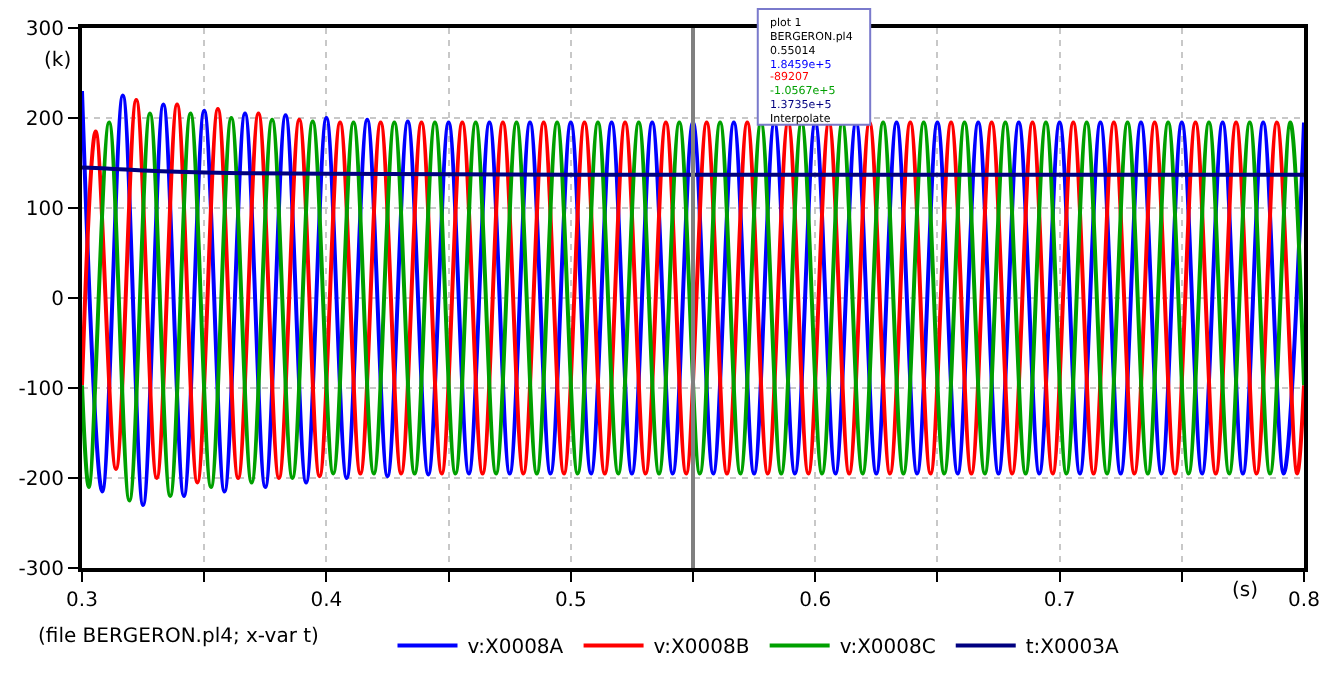 This screenshot has width=1338, height=692. Describe the element at coordinates (1072, 648) in the screenshot. I see `legend-label: t:X0003A` at that location.